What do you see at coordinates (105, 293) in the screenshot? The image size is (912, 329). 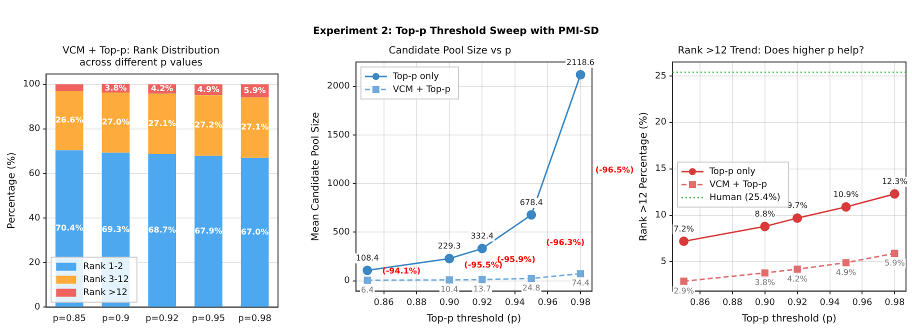 I see `legend-label: Rank >12` at bounding box center [105, 293].